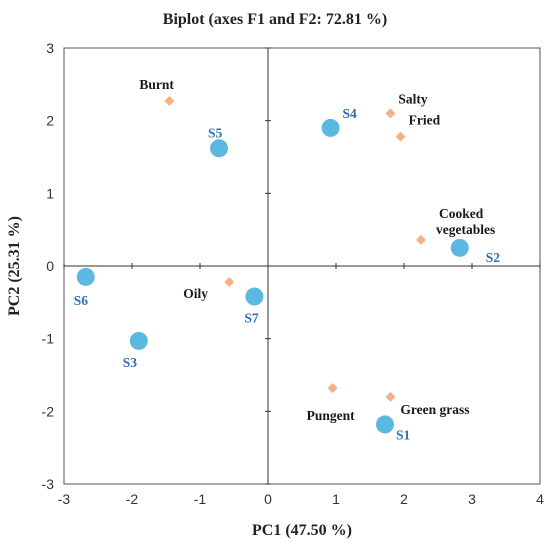  What do you see at coordinates (472, 499) in the screenshot?
I see `x-tick-label: 3` at bounding box center [472, 499].